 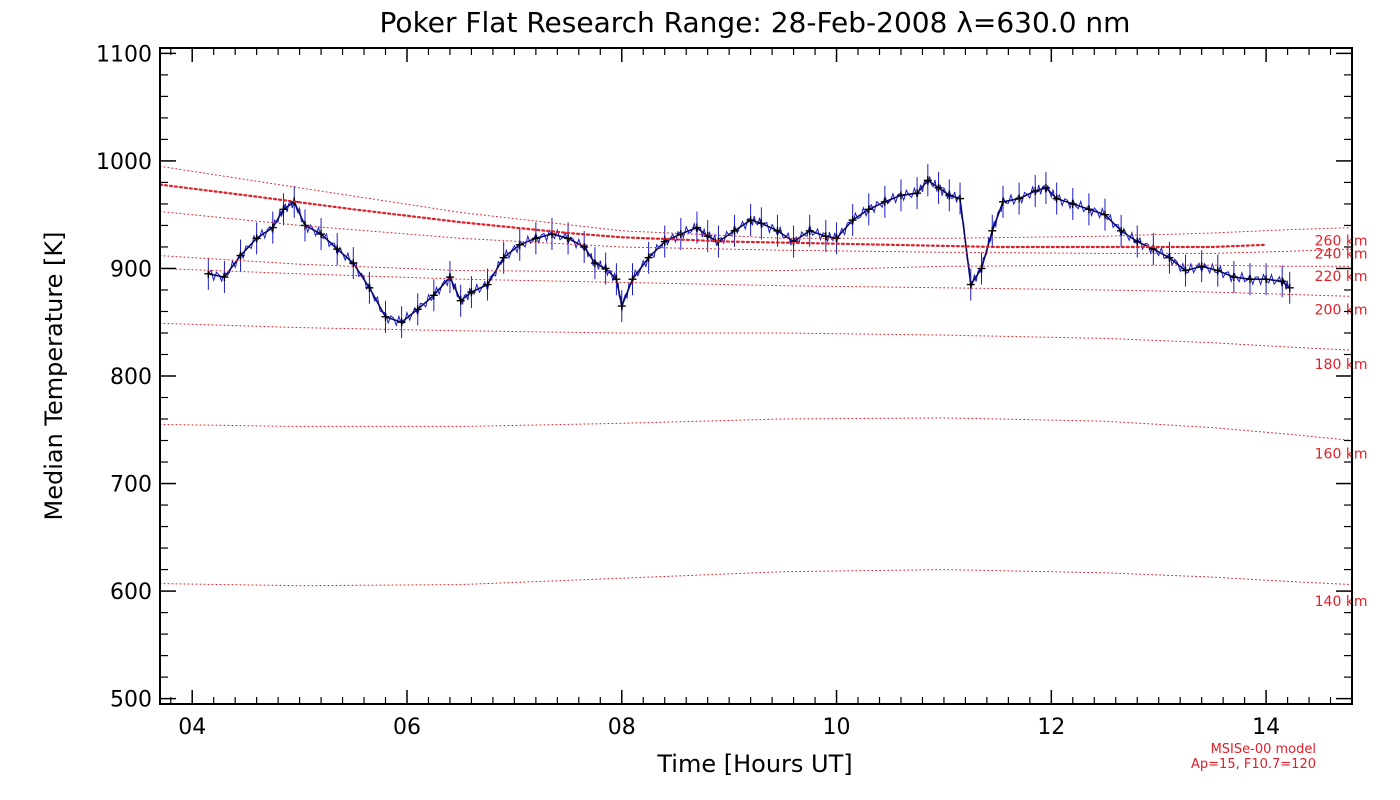 I want to click on y-tick-label: 600, so click(x=131, y=592).